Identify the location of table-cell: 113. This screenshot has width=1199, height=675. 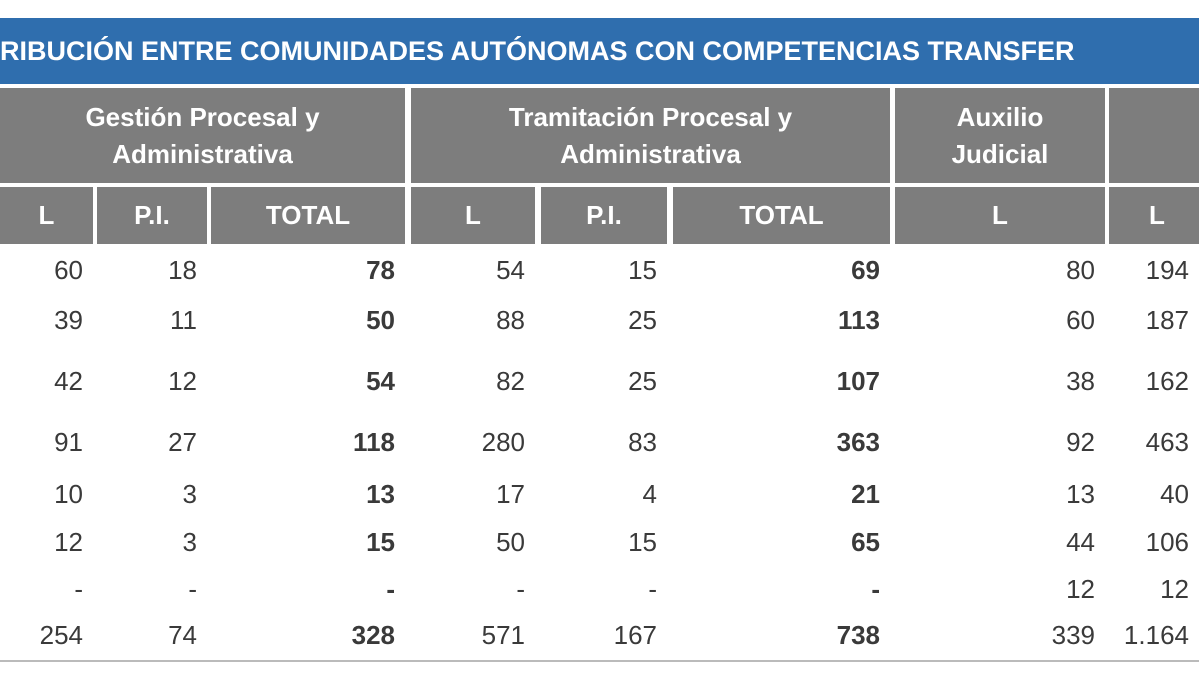
(781, 320).